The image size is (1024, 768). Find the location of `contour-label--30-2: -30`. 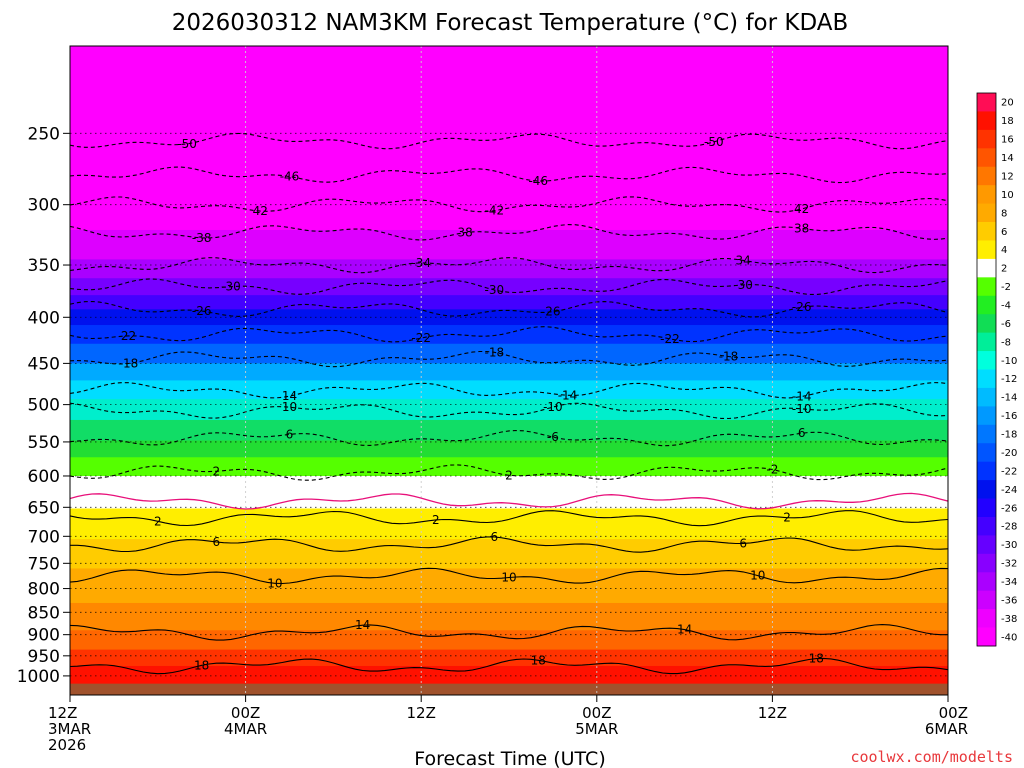

contour-label--30-2: -30 is located at coordinates (743, 285).